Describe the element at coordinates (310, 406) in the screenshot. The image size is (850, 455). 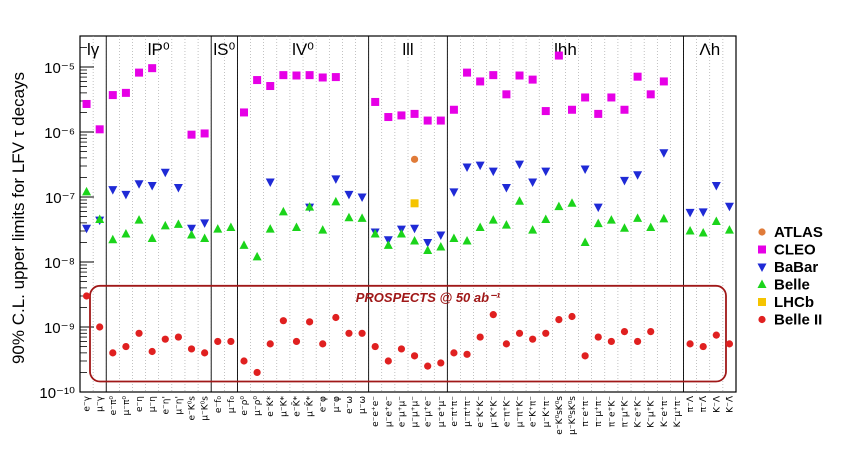
I see `x-tick-label: μ⁻K̄*` at that location.